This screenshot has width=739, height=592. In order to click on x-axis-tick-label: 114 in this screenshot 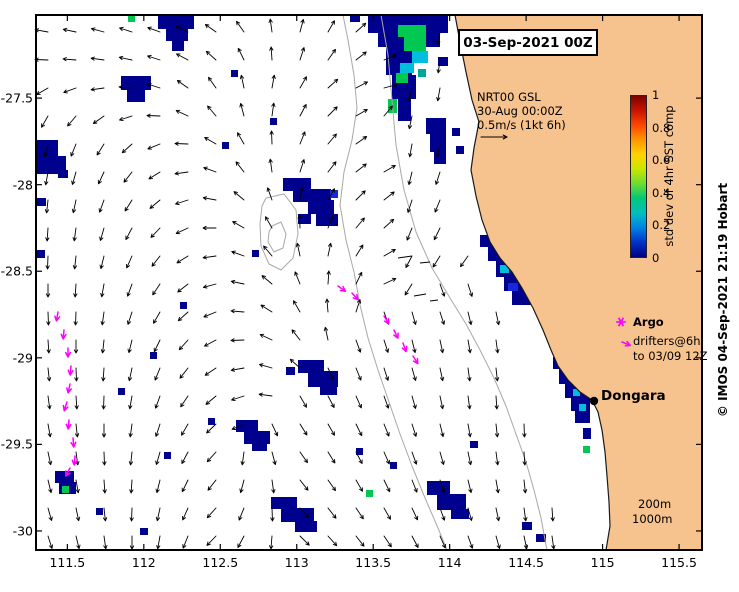, I will do `click(449, 562)`.